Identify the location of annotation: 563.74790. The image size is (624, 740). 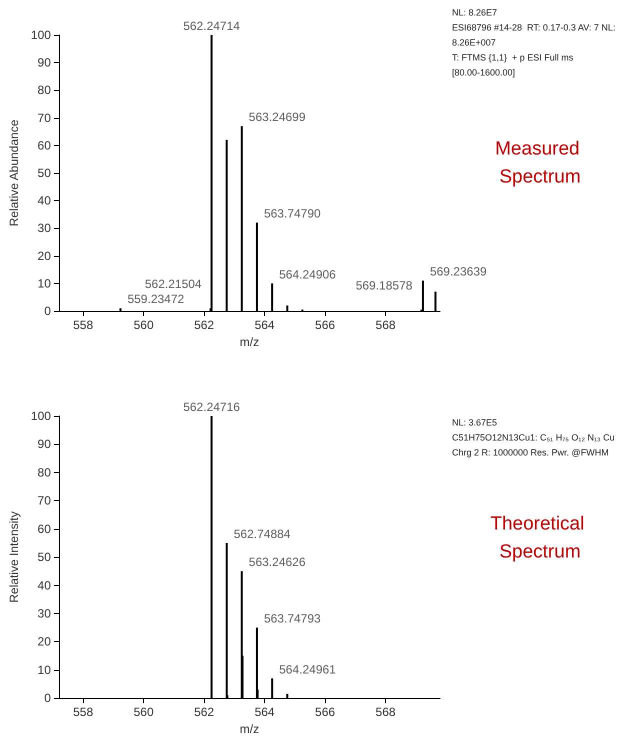
(293, 213).